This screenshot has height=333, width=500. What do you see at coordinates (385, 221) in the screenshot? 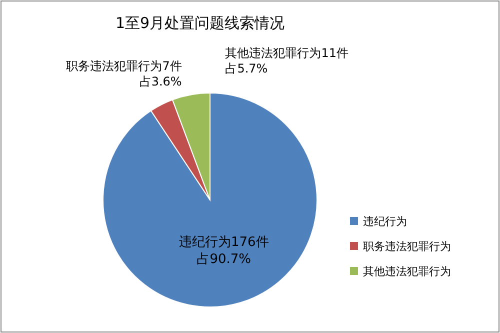
I see `legend-label: 违纪行为` at bounding box center [385, 221].